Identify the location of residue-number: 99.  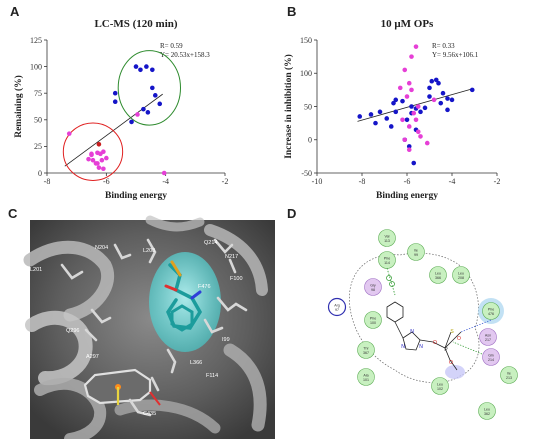
(416, 255).